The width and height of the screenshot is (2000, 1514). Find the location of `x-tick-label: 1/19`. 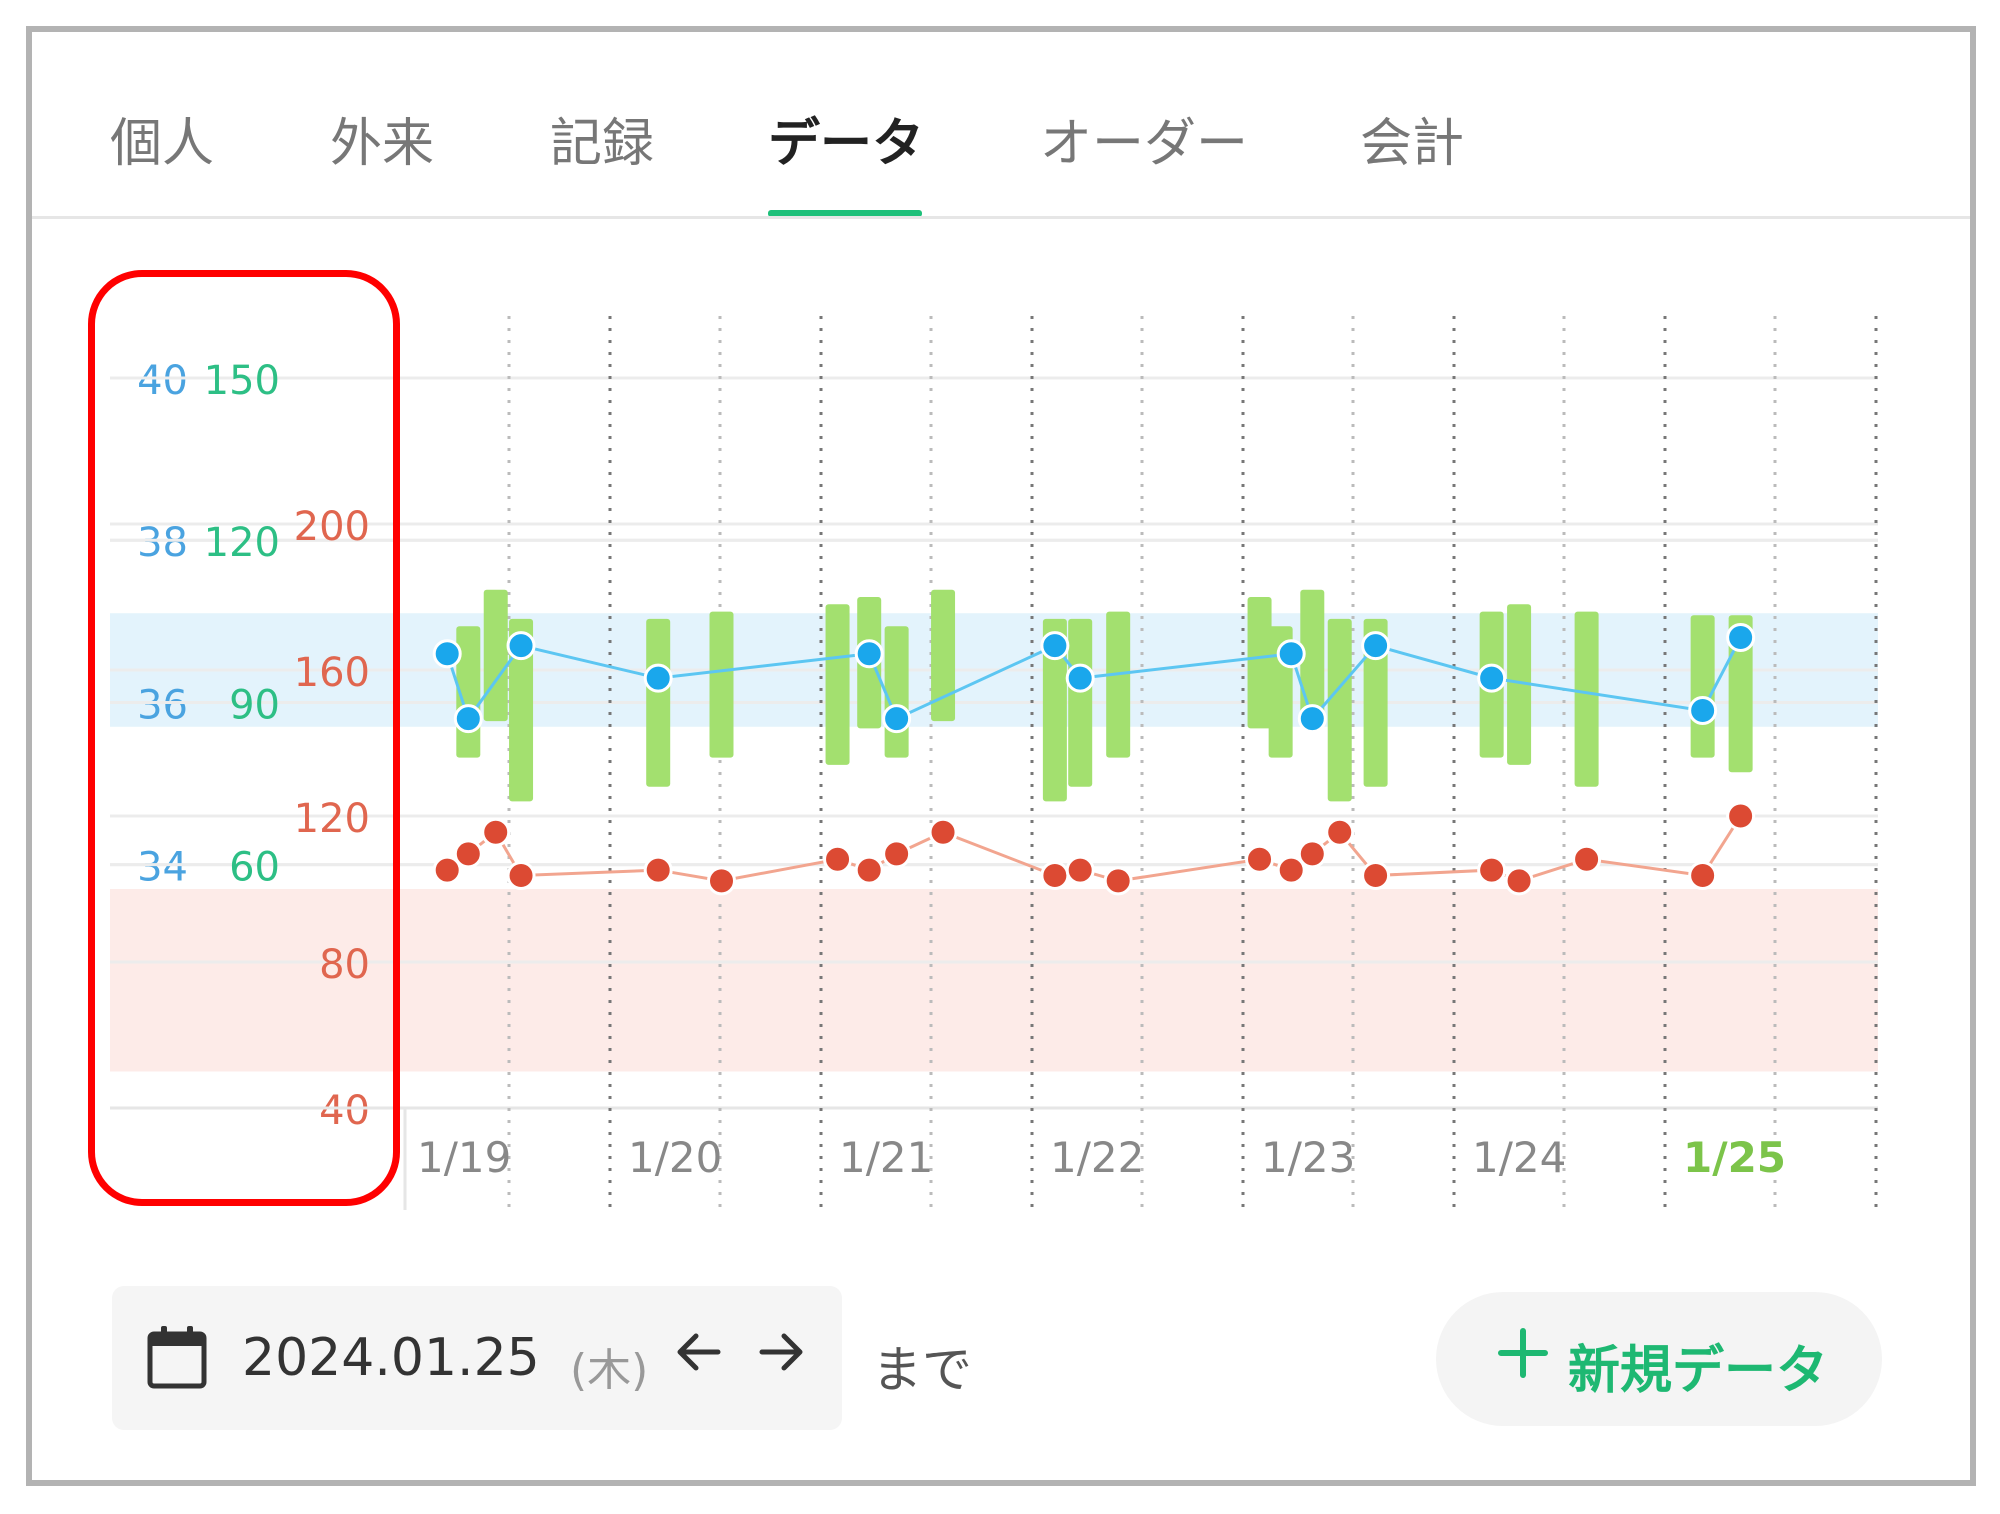

x-tick-label: 1/19 is located at coordinates (464, 1157).